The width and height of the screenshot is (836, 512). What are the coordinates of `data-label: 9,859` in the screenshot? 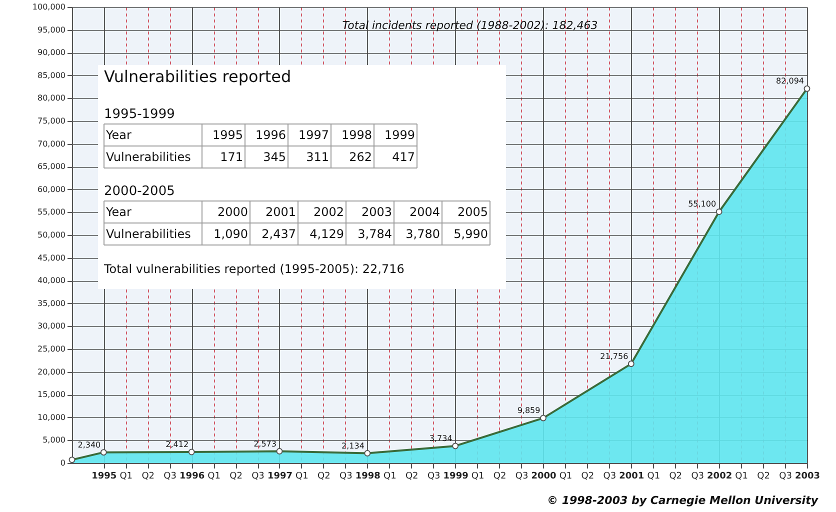 It's located at (528, 411).